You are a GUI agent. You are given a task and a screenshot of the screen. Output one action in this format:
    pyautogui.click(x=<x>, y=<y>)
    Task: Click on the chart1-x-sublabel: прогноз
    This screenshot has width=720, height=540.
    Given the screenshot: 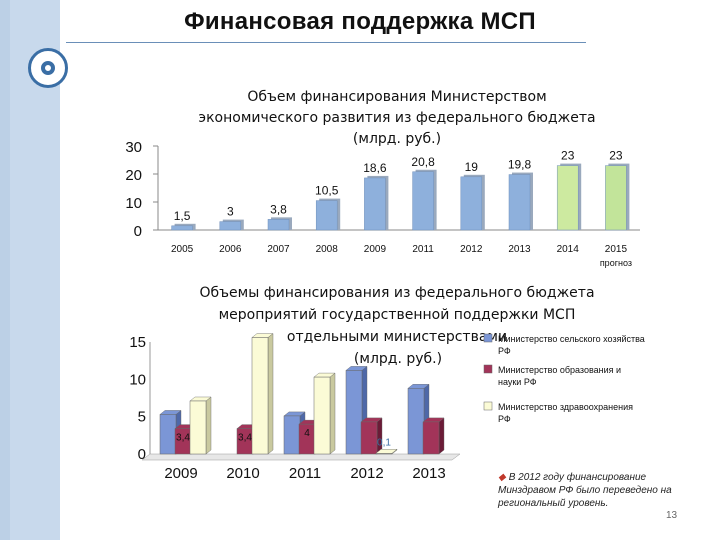 What is the action you would take?
    pyautogui.click(x=616, y=263)
    